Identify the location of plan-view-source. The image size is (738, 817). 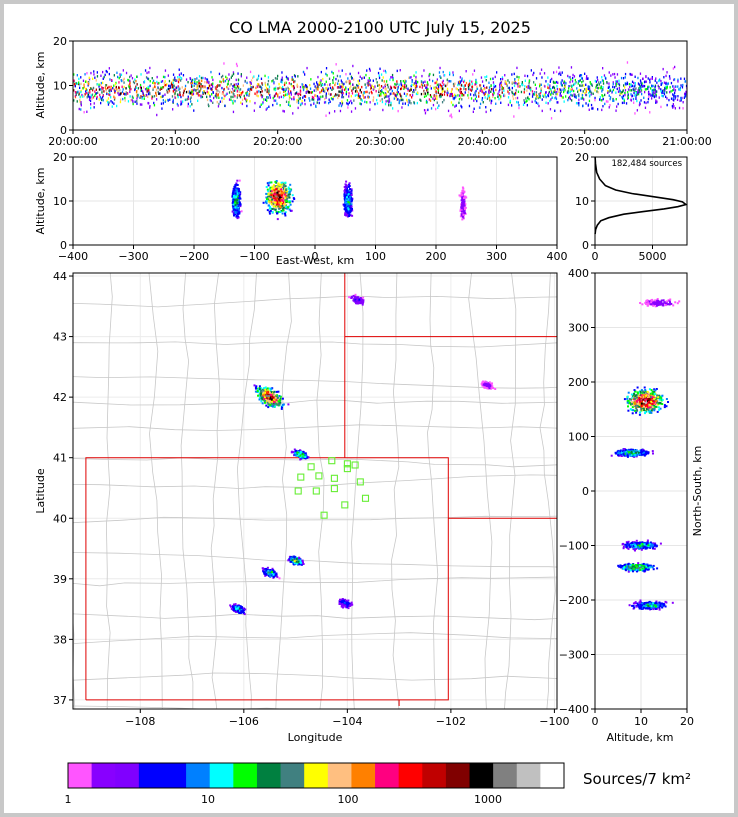
(266, 405).